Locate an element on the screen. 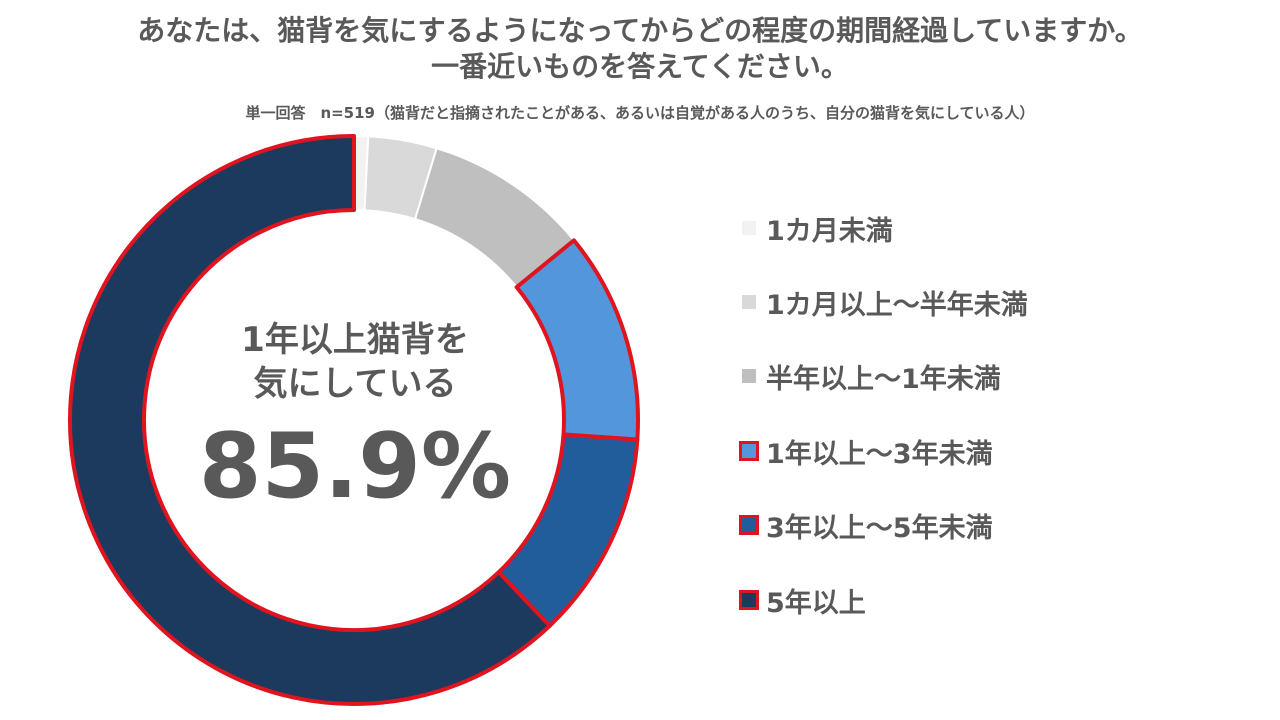 Image resolution: width=1280 pixels, height=720 pixels. legend-item: 5年以上 is located at coordinates (802, 600).